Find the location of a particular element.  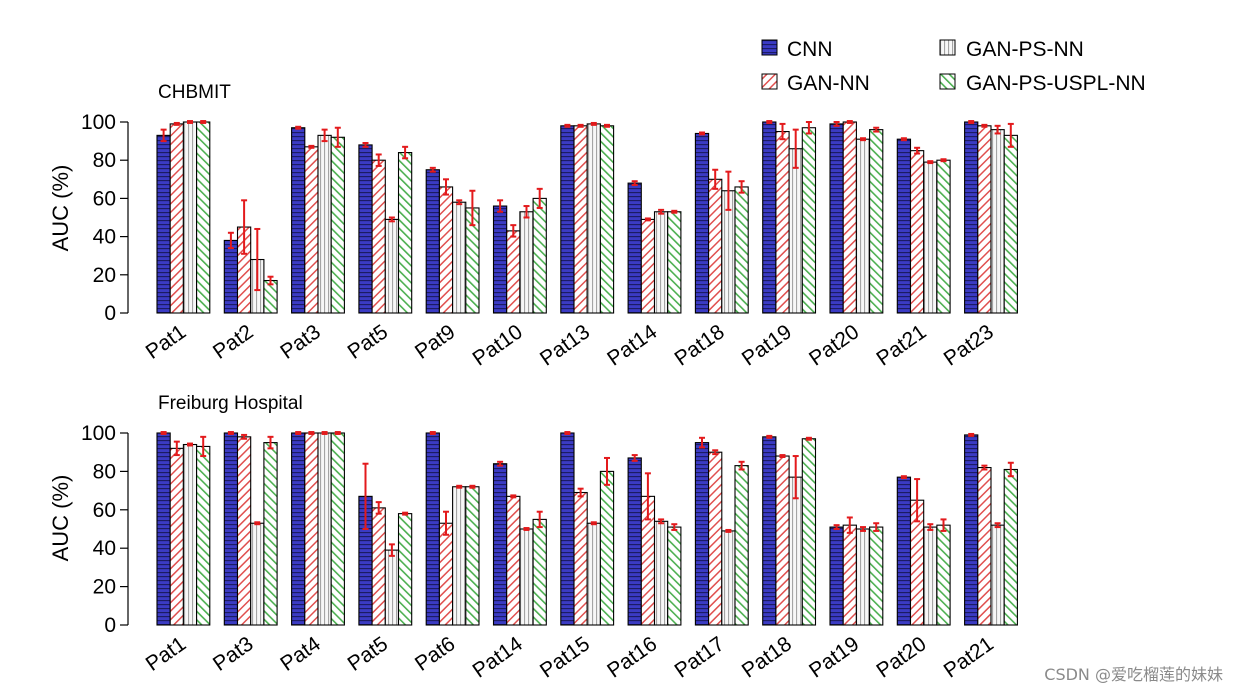

x-tick-label: Pat2 is located at coordinates (233, 342).